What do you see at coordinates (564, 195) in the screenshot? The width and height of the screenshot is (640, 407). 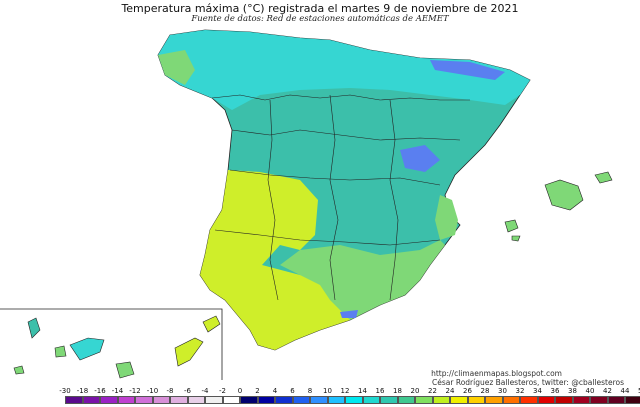 I see `mallorca-island` at bounding box center [564, 195].